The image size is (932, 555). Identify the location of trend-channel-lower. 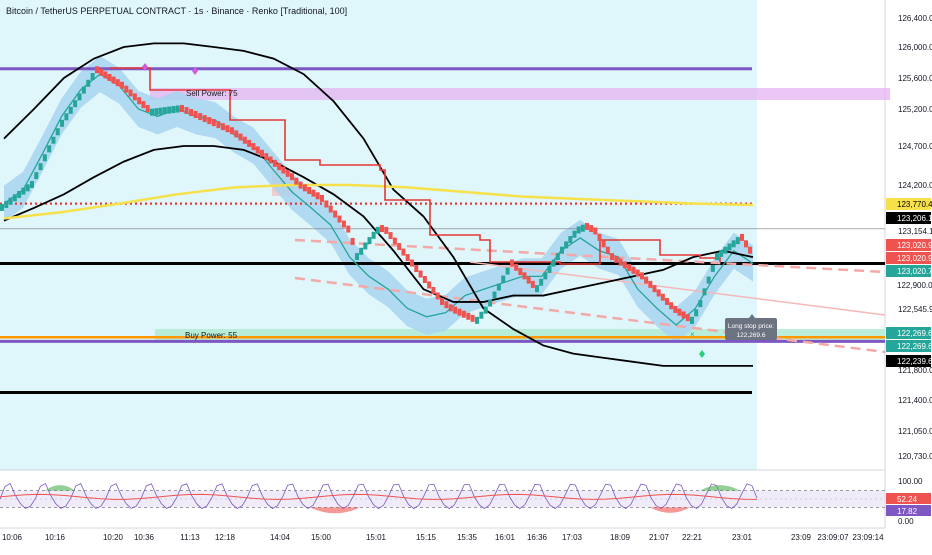
(590, 315).